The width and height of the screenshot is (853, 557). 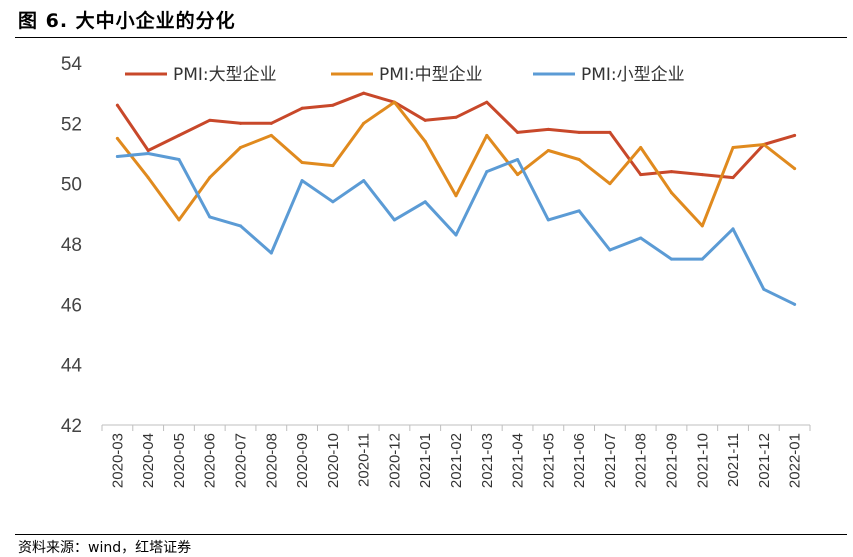 What do you see at coordinates (148, 460) in the screenshot?
I see `x-tick-label: 2020-04` at bounding box center [148, 460].